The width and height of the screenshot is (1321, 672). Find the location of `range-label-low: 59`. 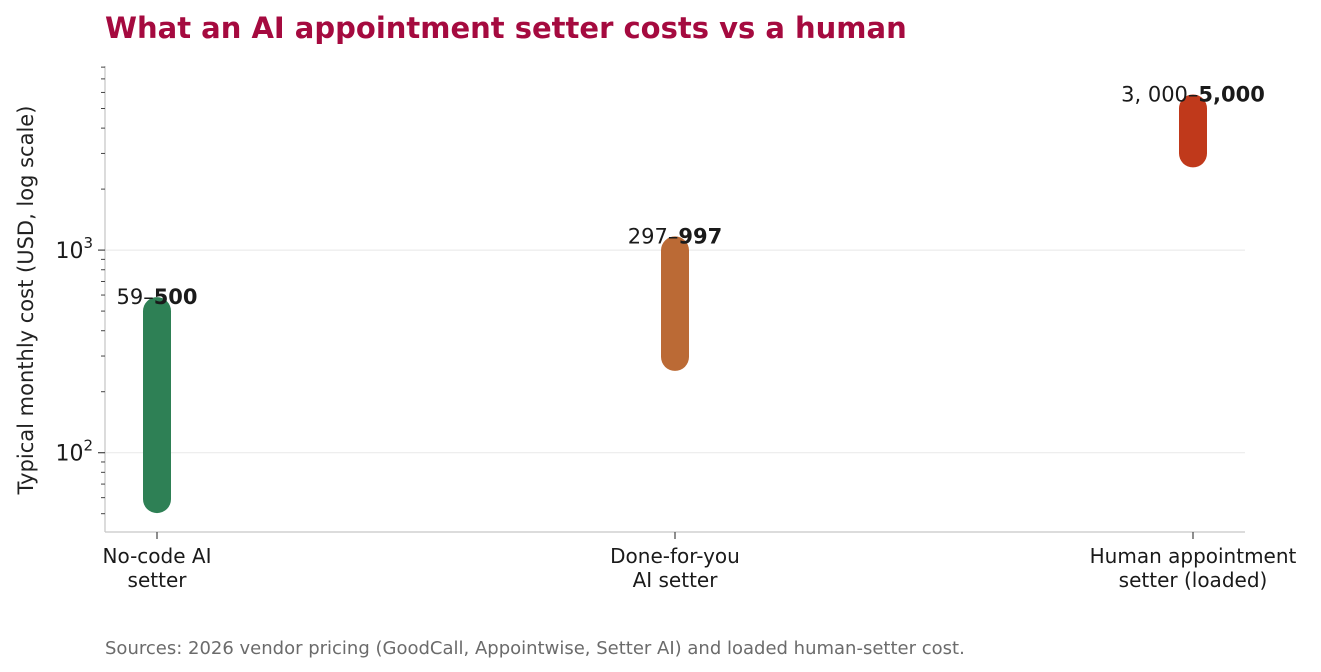

range-label-low: 59 is located at coordinates (129, 297).